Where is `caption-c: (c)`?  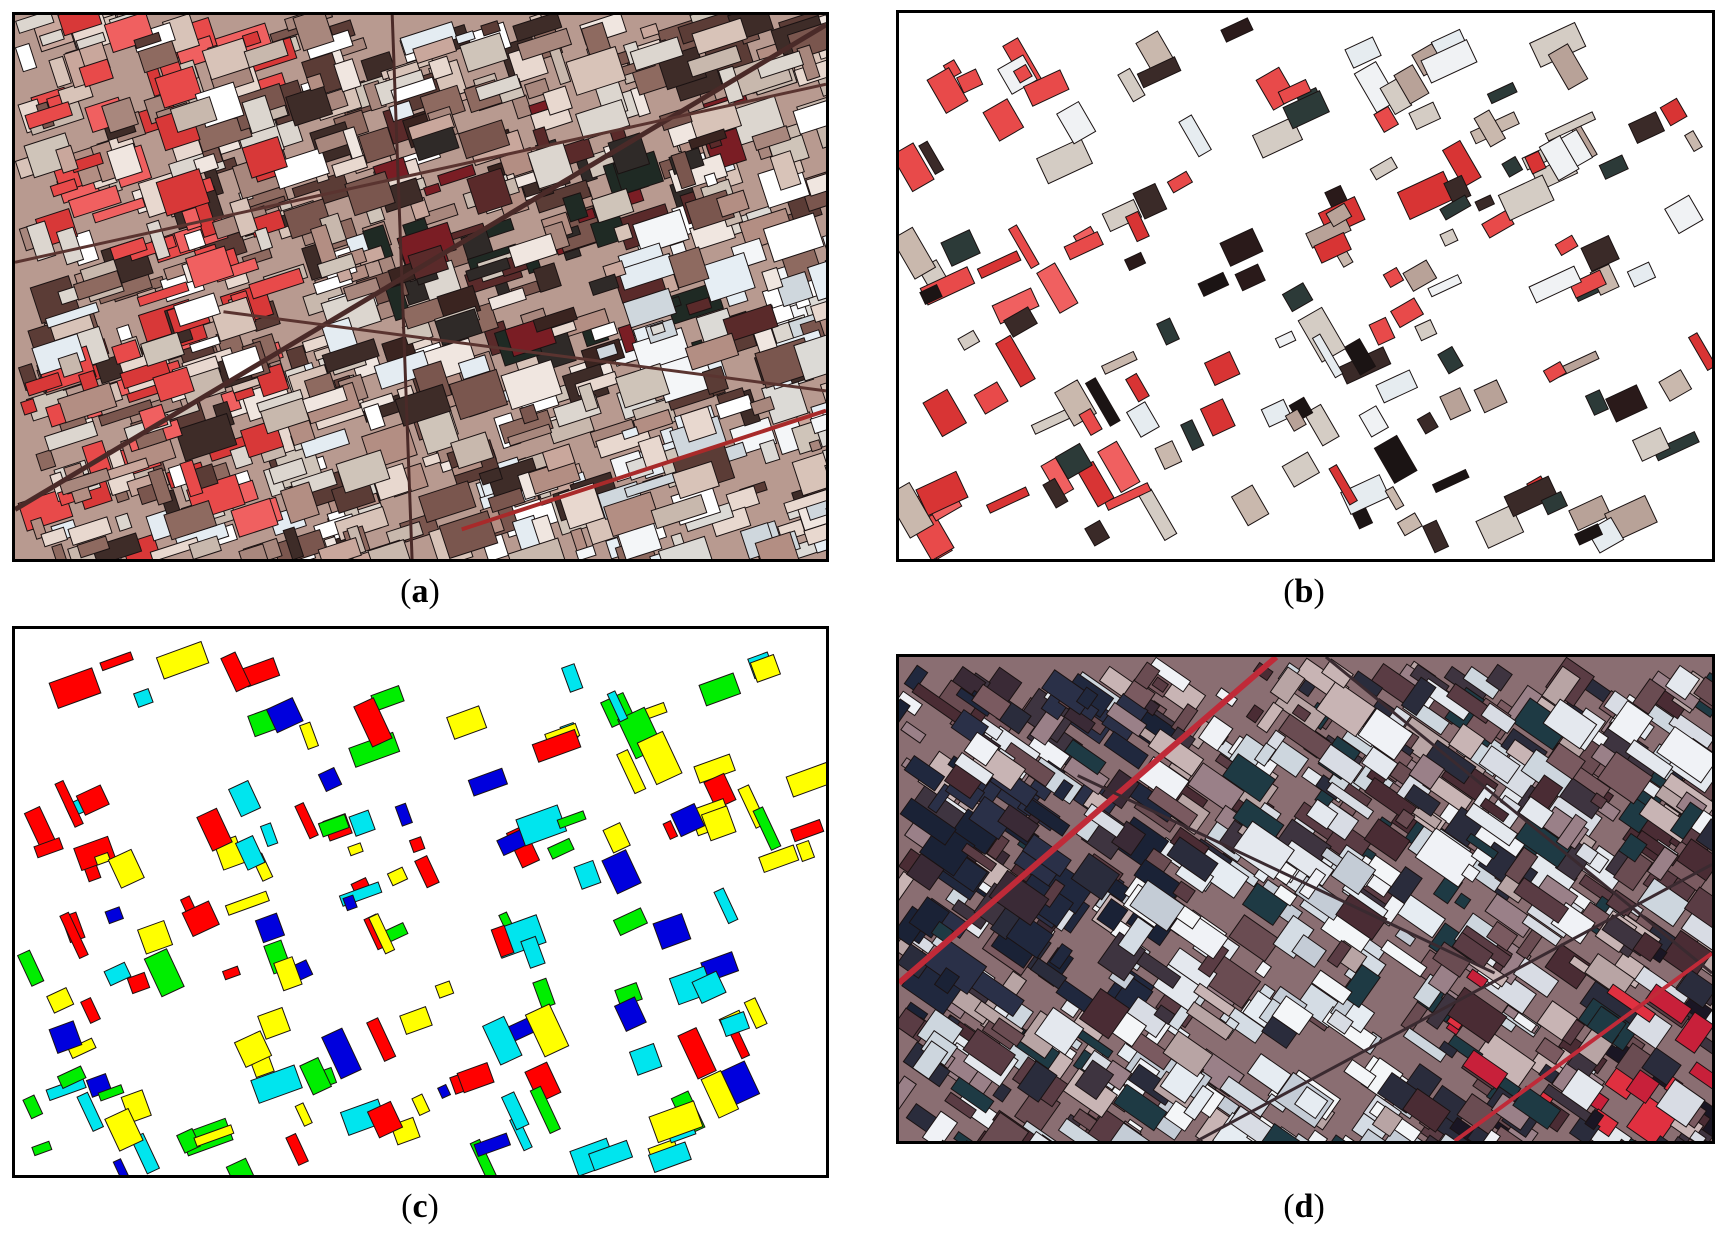
caption-c: (c) is located at coordinates (420, 1206).